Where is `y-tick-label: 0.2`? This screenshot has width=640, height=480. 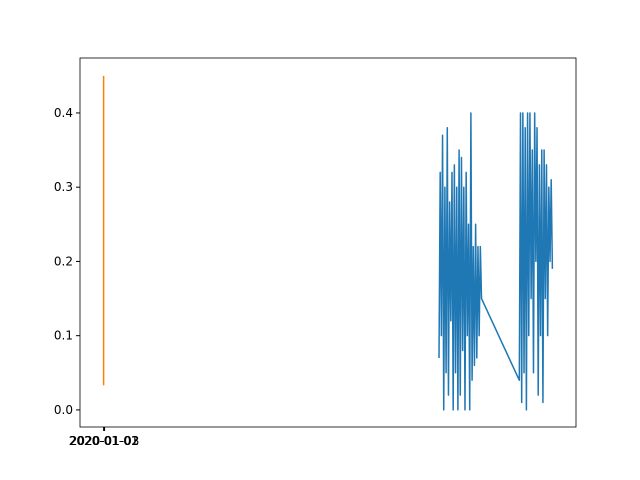
y-tick-label: 0.2 is located at coordinates (63, 261).